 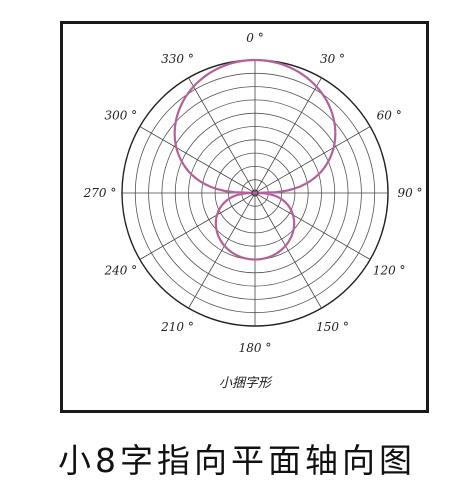 What do you see at coordinates (409, 193) in the screenshot?
I see `angle-label: 90 °` at bounding box center [409, 193].